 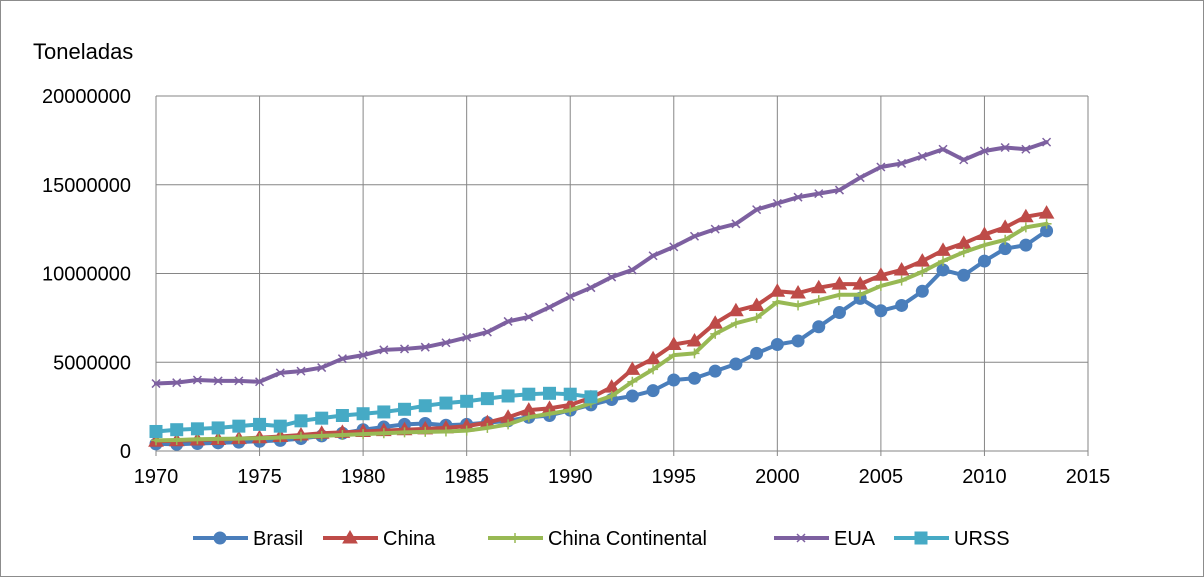 What do you see at coordinates (627, 539) in the screenshot?
I see `legend-label: China Continental` at bounding box center [627, 539].